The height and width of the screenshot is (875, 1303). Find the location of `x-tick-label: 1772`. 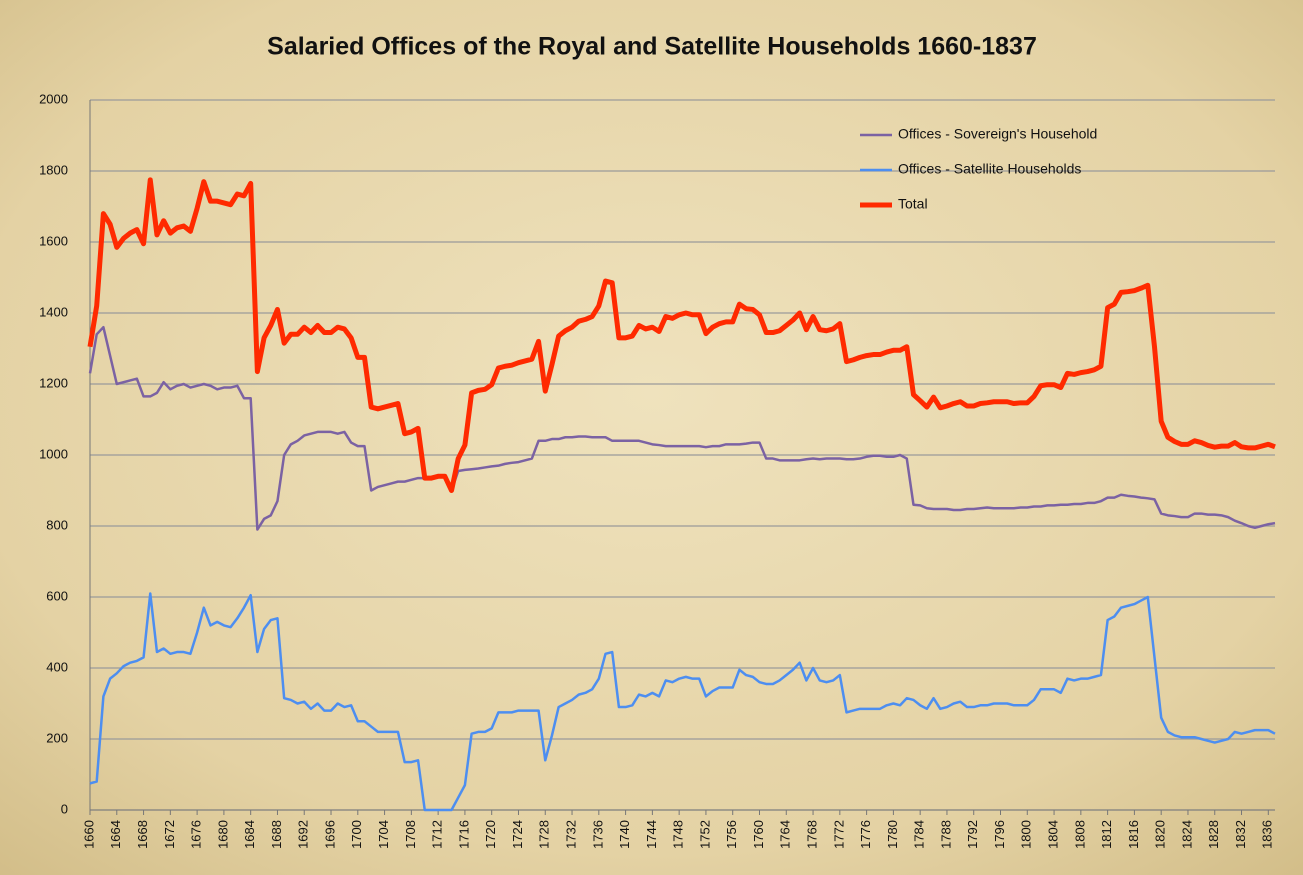

x-tick-label: 1772 is located at coordinates (838, 834).